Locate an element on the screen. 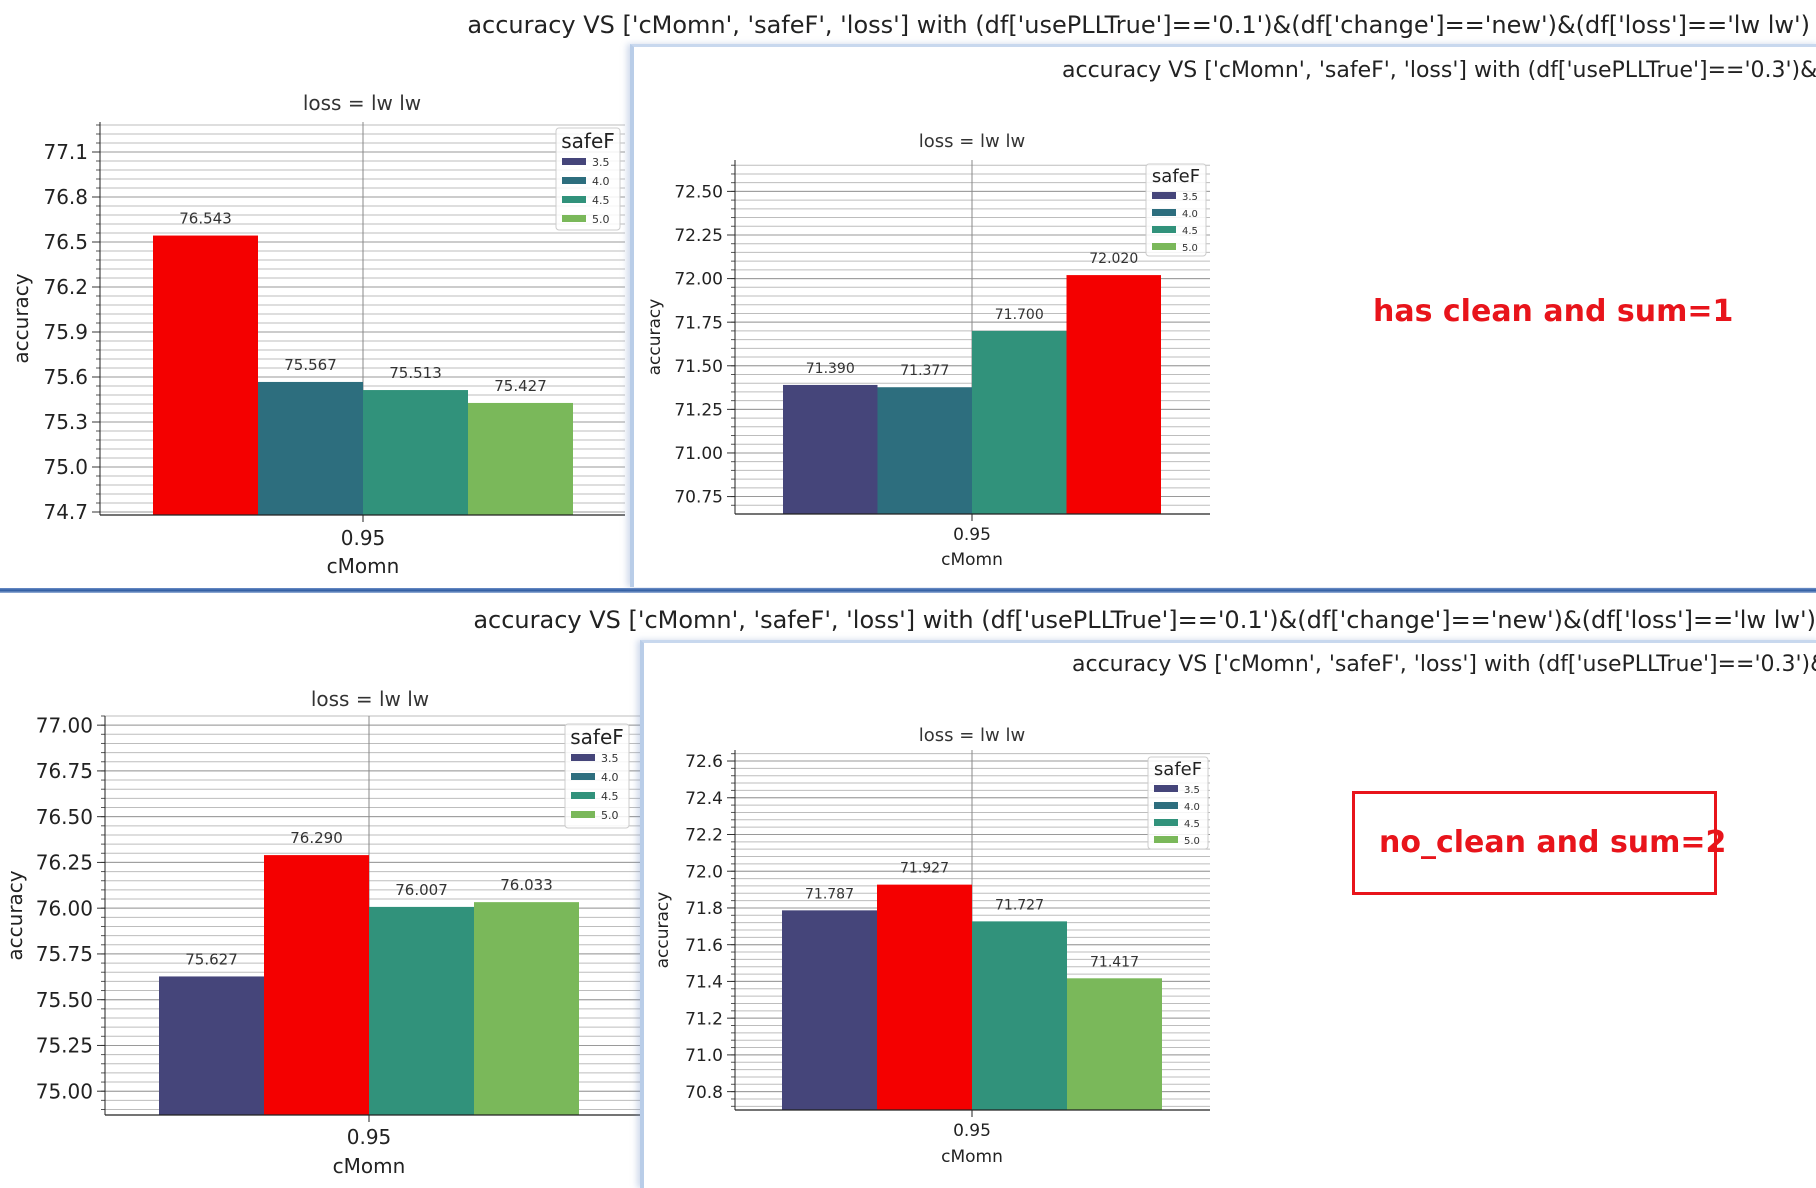 The width and height of the screenshot is (1816, 1188). y-tick-label: 76.8 is located at coordinates (65, 197).